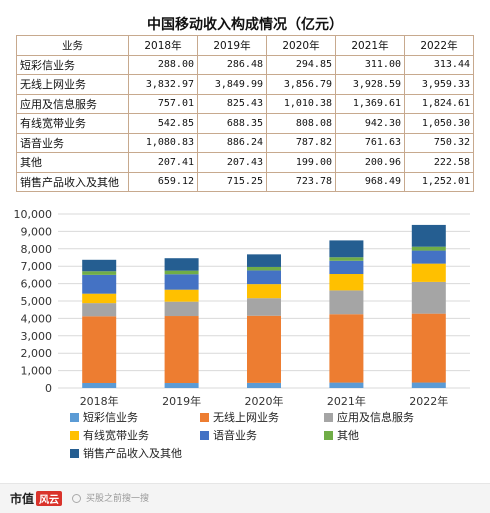 This screenshot has height=513, width=490. I want to click on table-header-cell: 2022年, so click(439, 45).